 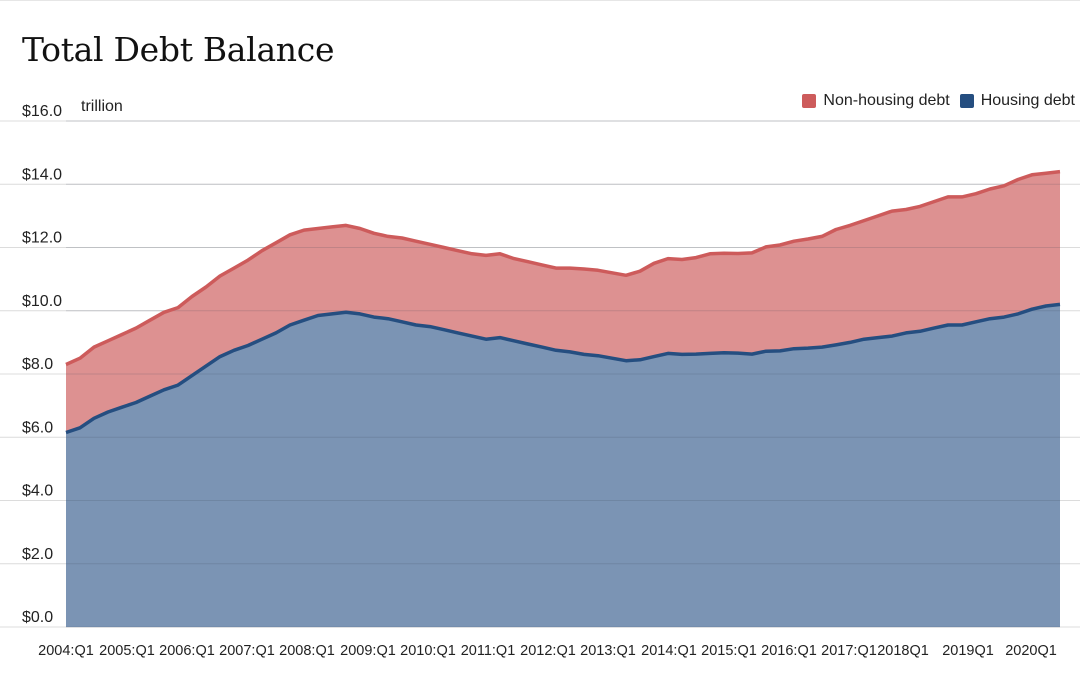 I want to click on x-tick-label: 2017:Q1, so click(x=849, y=651).